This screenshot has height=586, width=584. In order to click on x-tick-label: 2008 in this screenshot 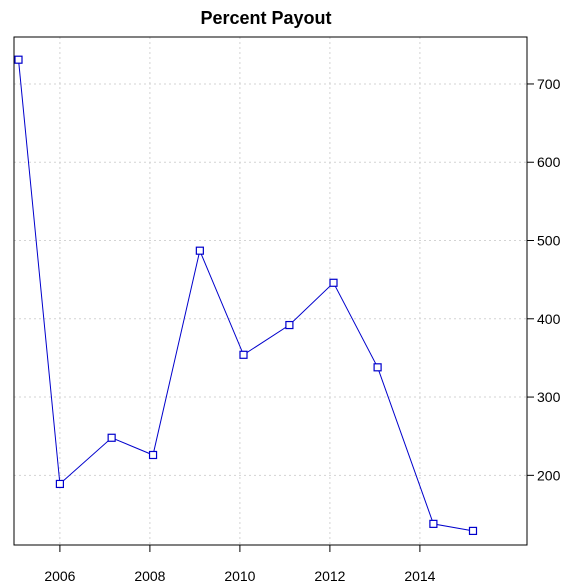, I will do `click(149, 576)`.